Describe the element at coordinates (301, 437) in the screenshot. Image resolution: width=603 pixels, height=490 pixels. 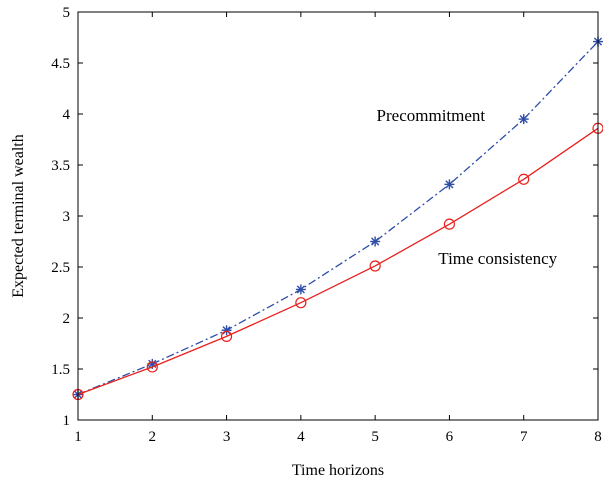
I see `x-tick-label: 4` at that location.